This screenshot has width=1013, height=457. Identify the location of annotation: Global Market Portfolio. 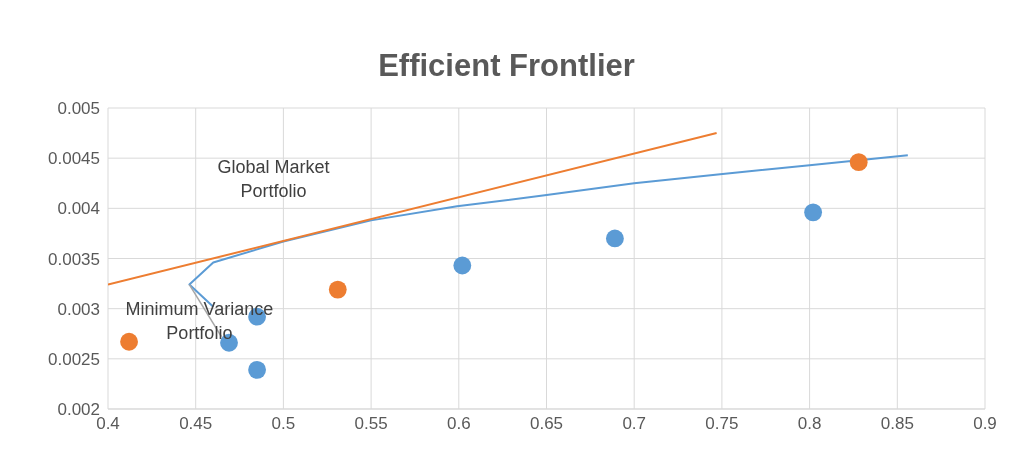
(273, 179).